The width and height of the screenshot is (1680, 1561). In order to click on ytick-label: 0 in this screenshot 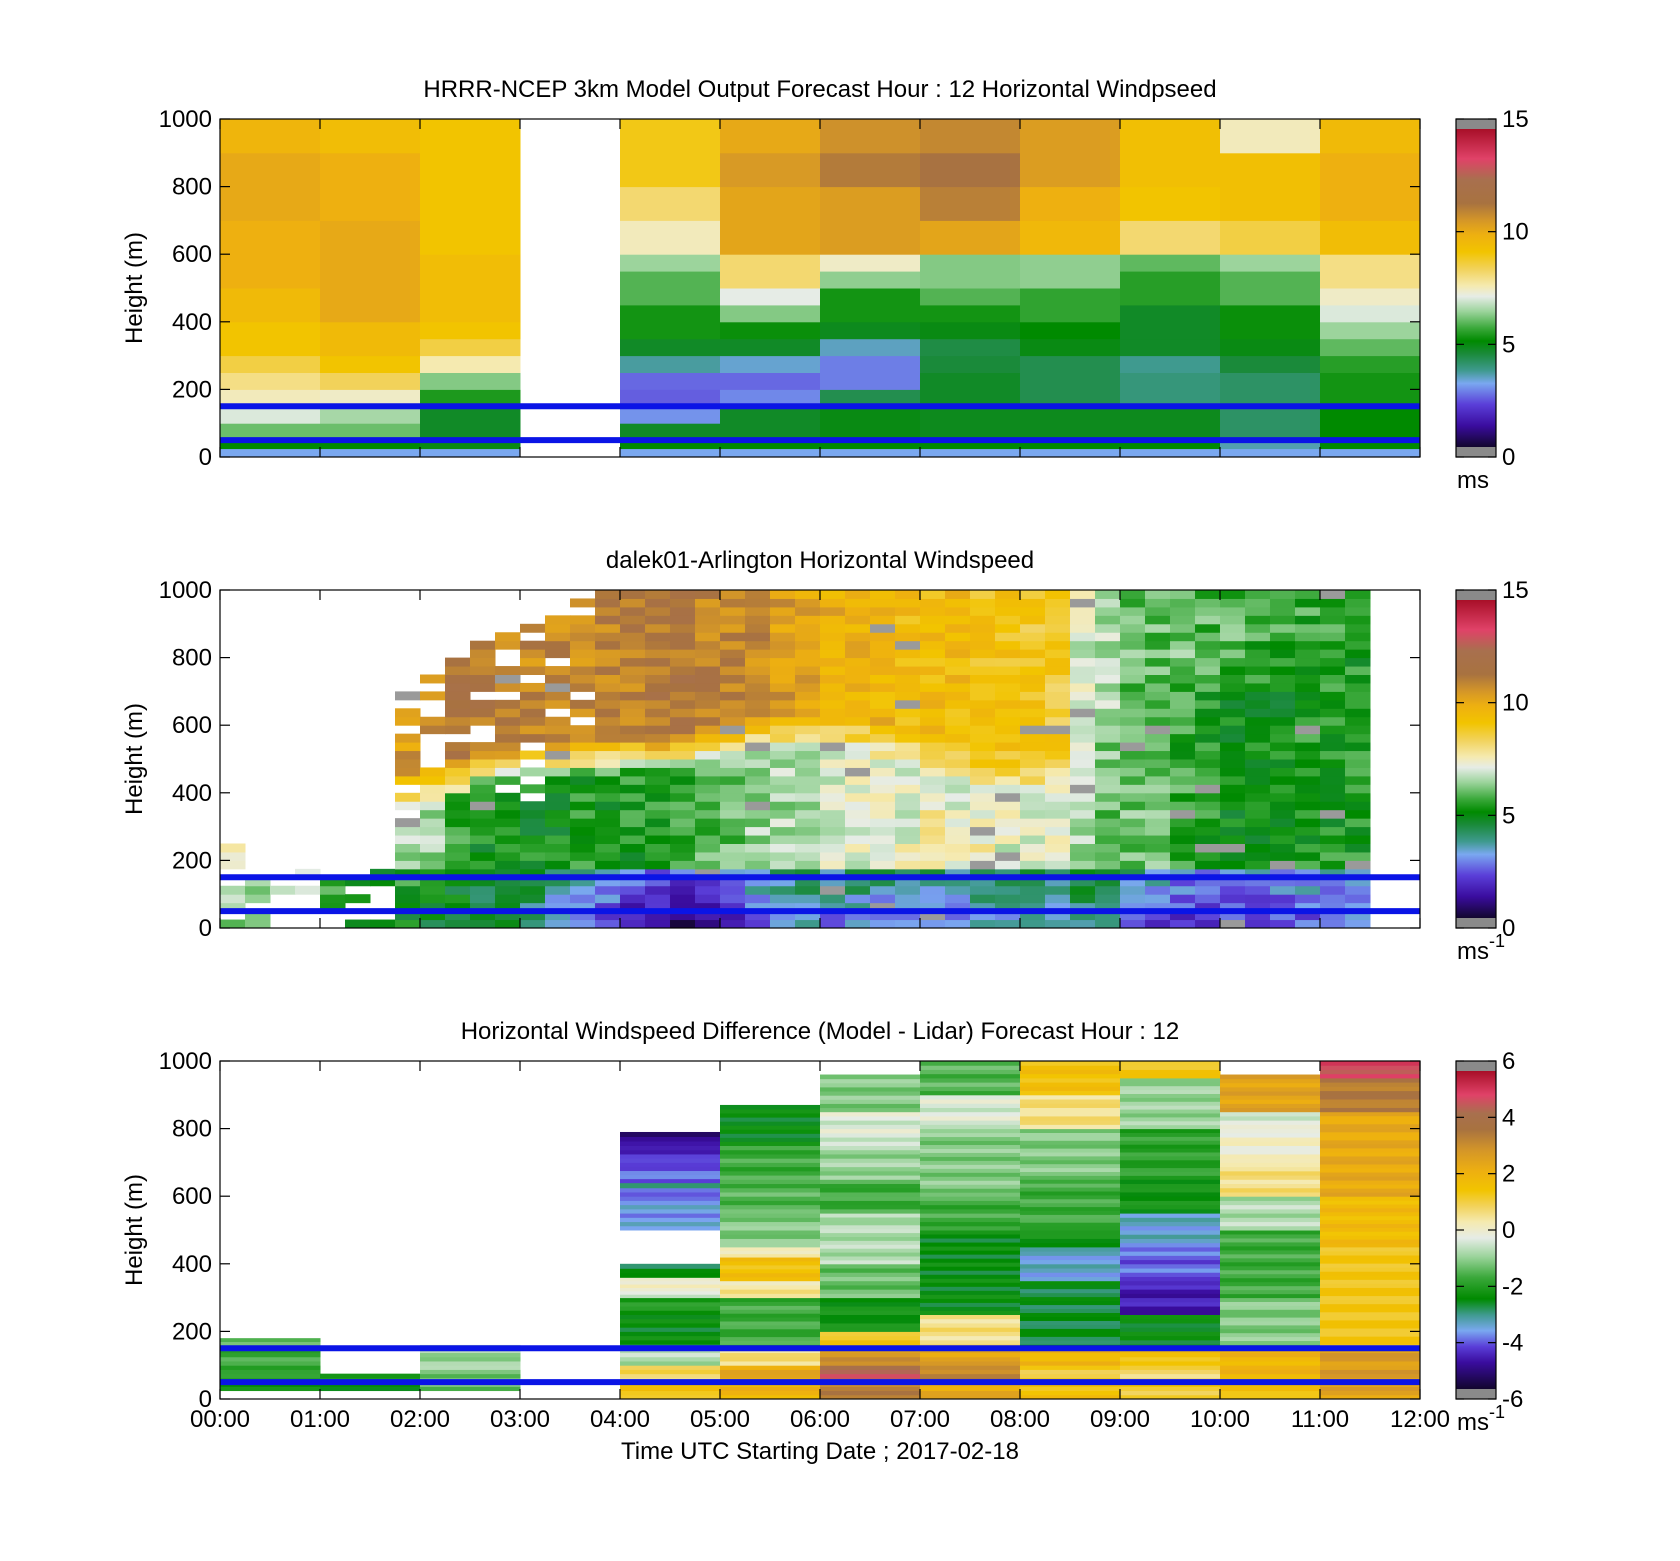, I will do `click(205, 1399)`.